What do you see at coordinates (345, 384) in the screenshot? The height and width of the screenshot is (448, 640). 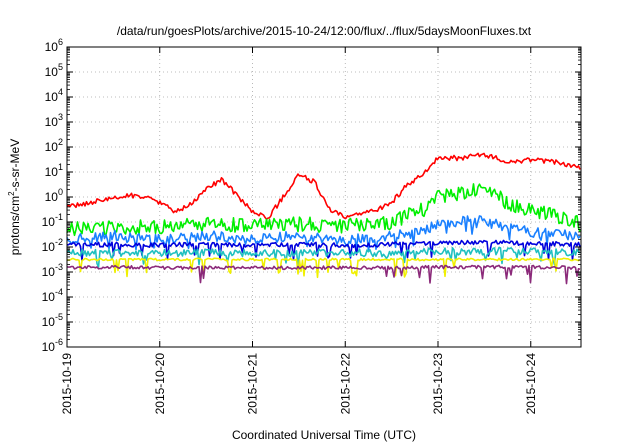 I see `x-tick-label: 2015-10-22` at bounding box center [345, 384].